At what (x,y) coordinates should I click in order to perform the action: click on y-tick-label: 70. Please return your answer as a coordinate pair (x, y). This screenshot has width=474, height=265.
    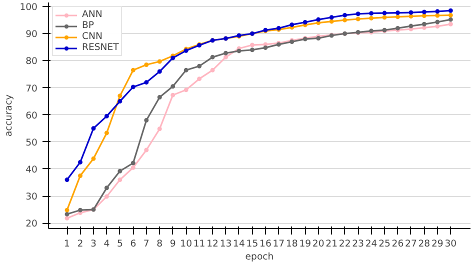
    Looking at the image, I should click on (32, 88).